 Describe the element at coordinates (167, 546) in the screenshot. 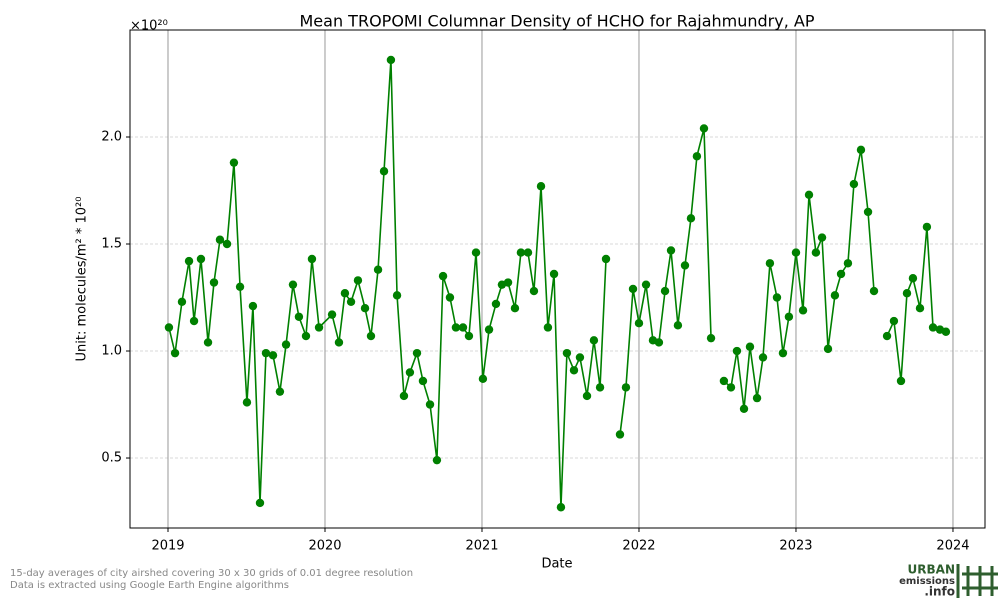

I see `x-tick-label: 2019` at that location.